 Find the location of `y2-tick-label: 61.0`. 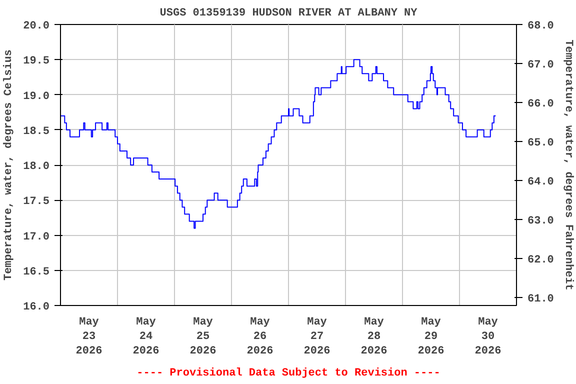

y2-tick-label: 61.0 is located at coordinates (541, 300).